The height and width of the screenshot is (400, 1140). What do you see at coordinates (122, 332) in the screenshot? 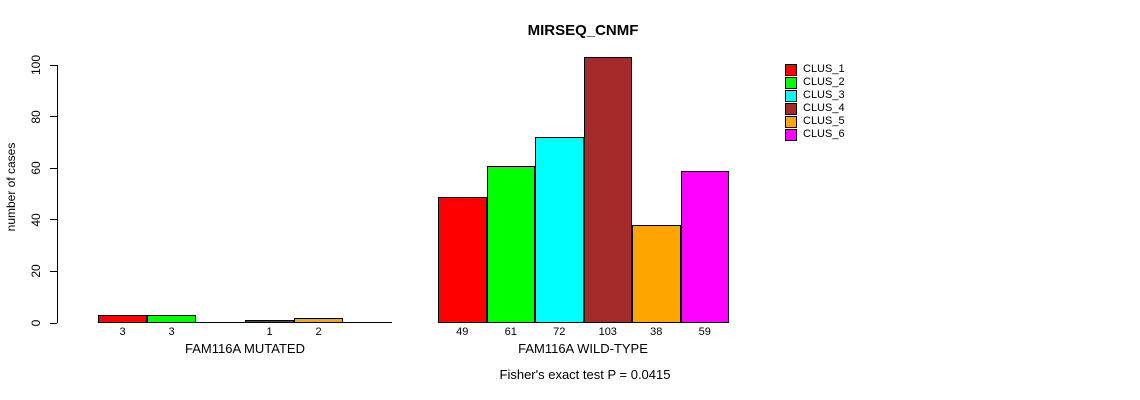
I see `bar-value-label-CLUS_1-group0: 3` at bounding box center [122, 332].